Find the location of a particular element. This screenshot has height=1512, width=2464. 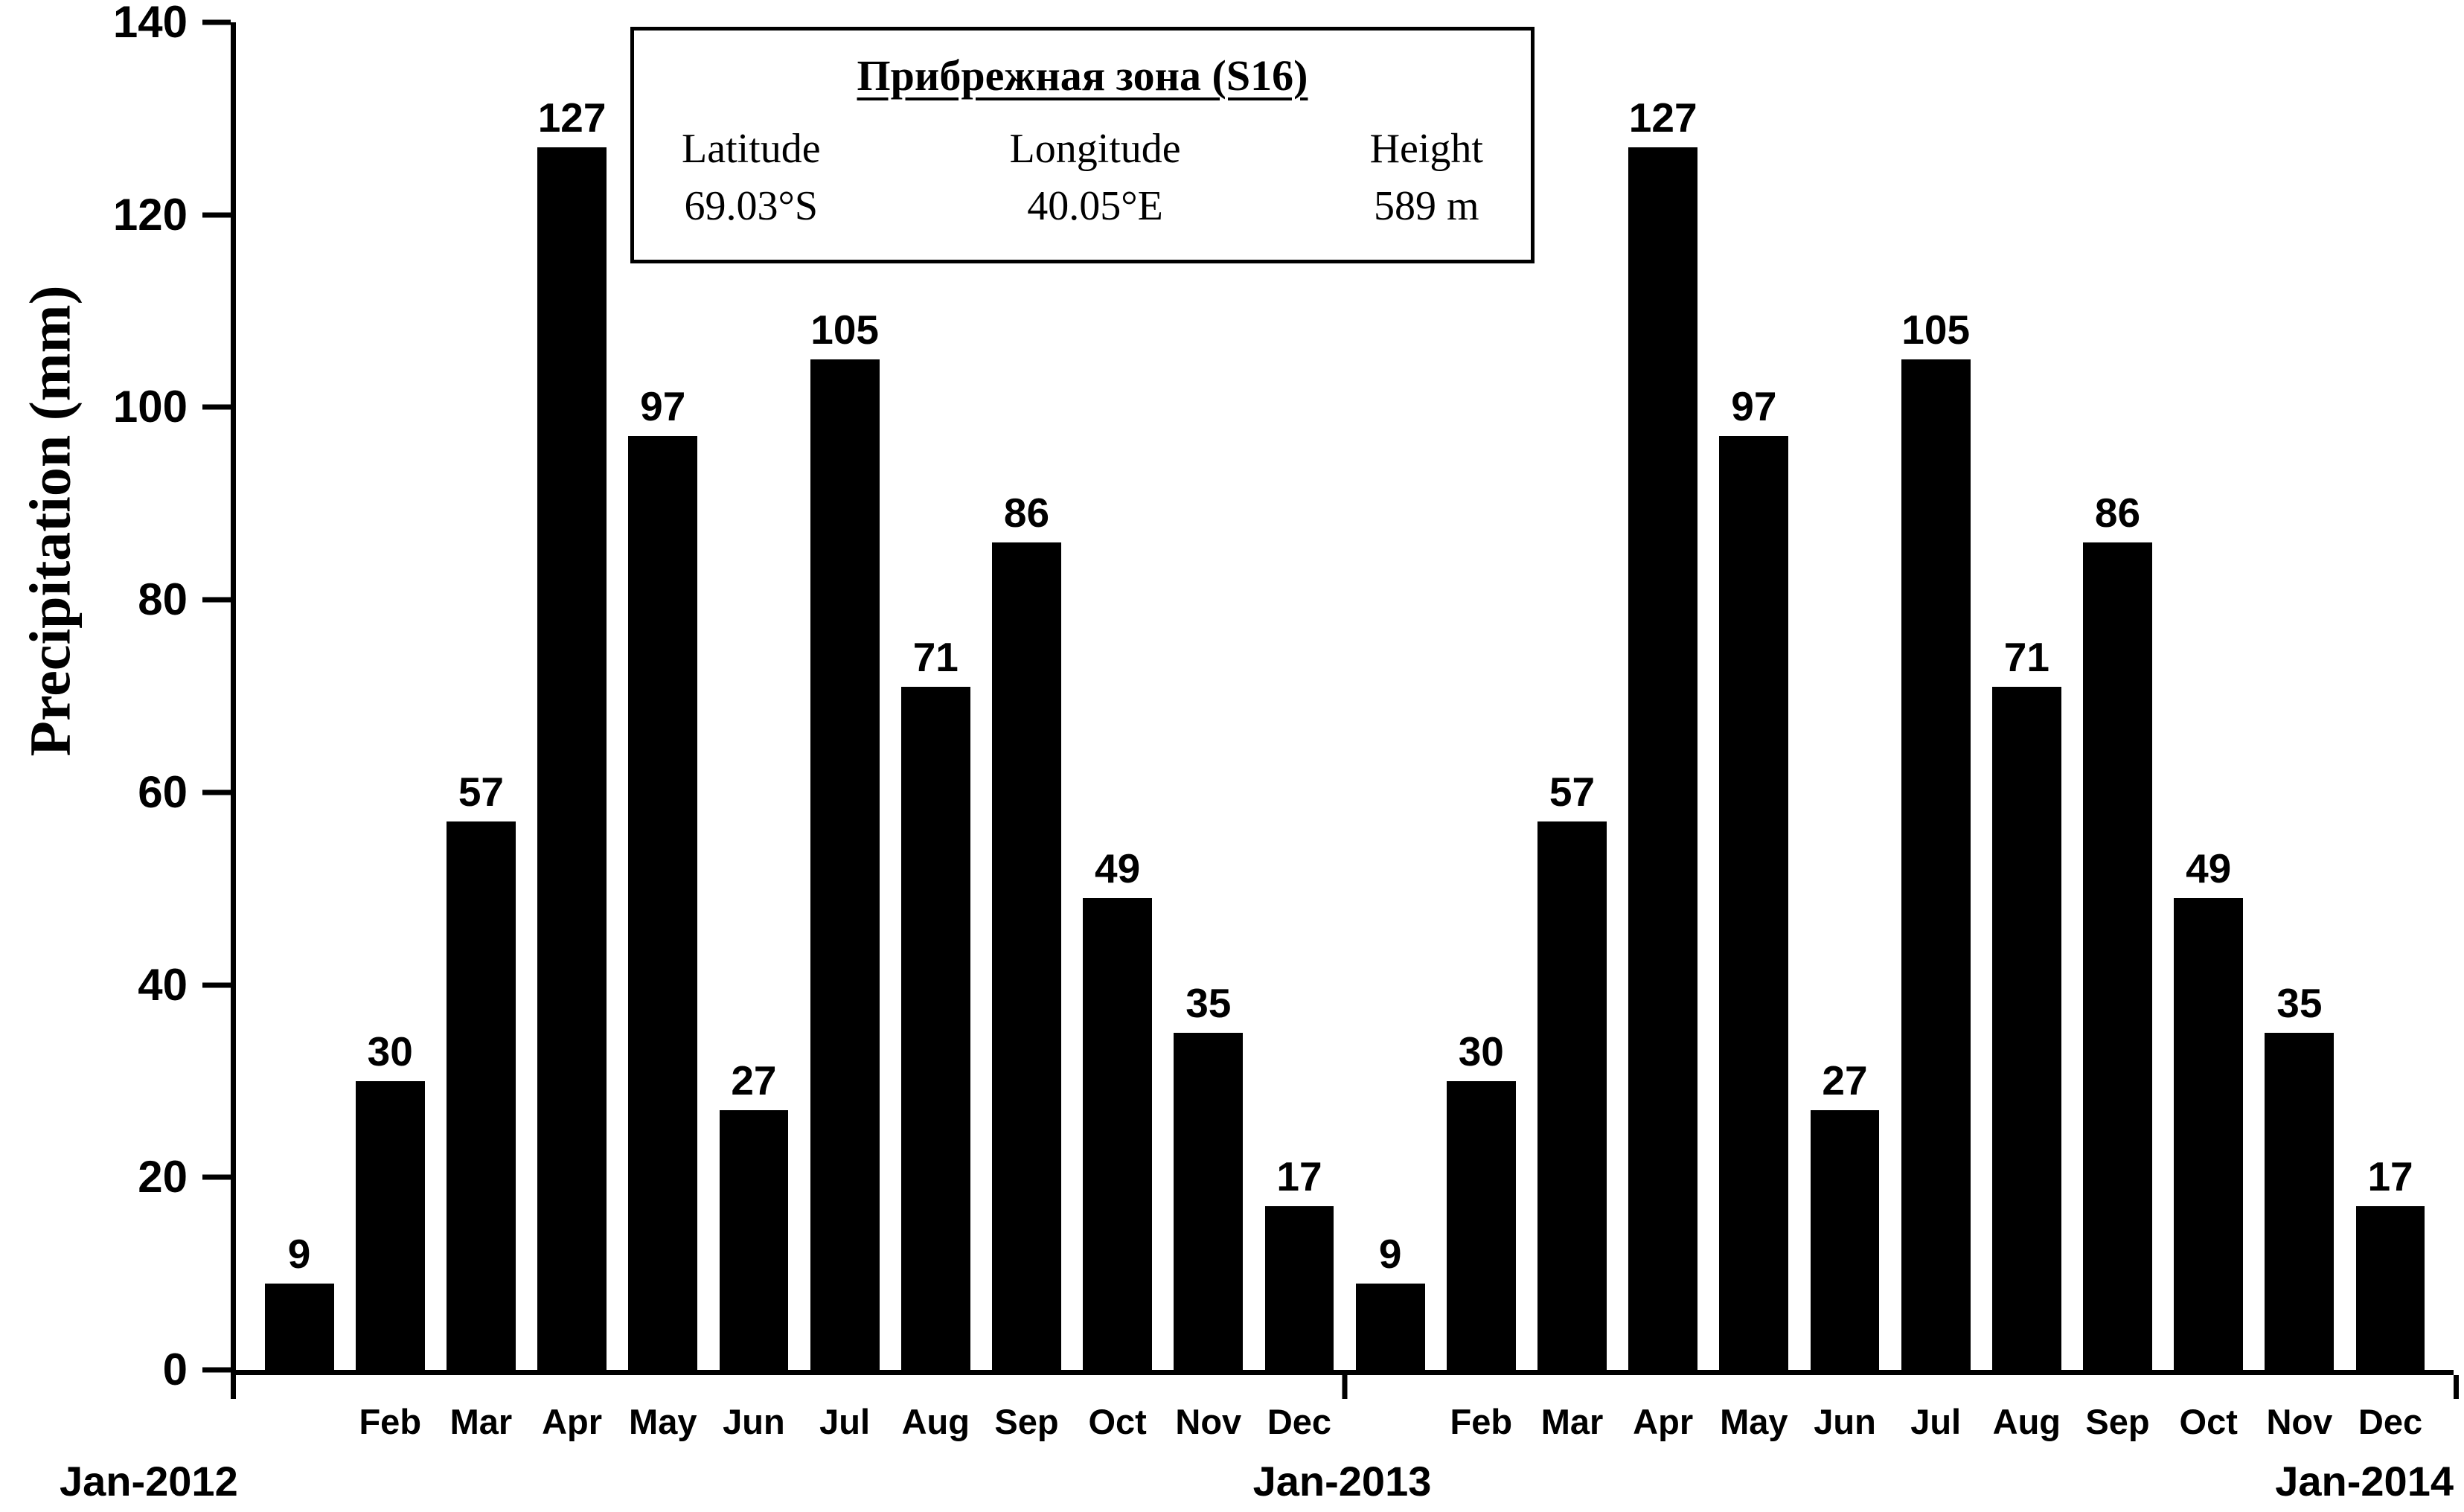

station-field-height: Height 589 m is located at coordinates (1426, 177).